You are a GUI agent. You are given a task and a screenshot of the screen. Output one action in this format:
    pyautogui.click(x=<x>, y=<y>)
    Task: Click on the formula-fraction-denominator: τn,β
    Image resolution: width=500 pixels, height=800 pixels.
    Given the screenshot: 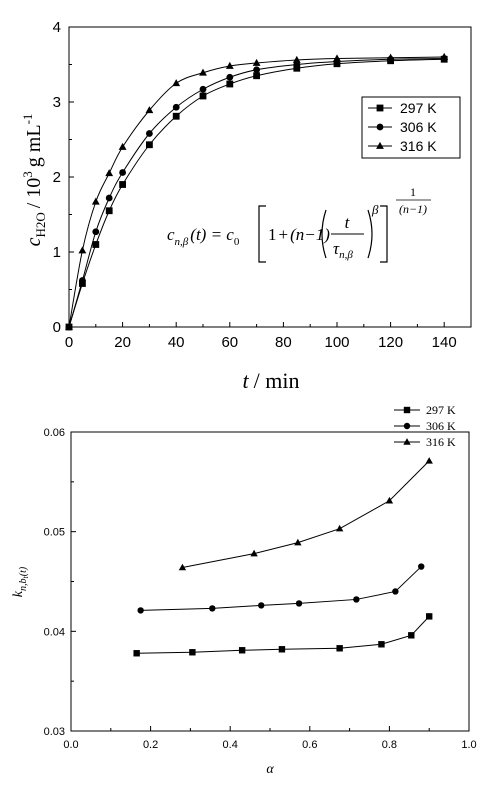 What is the action you would take?
    pyautogui.click(x=343, y=250)
    